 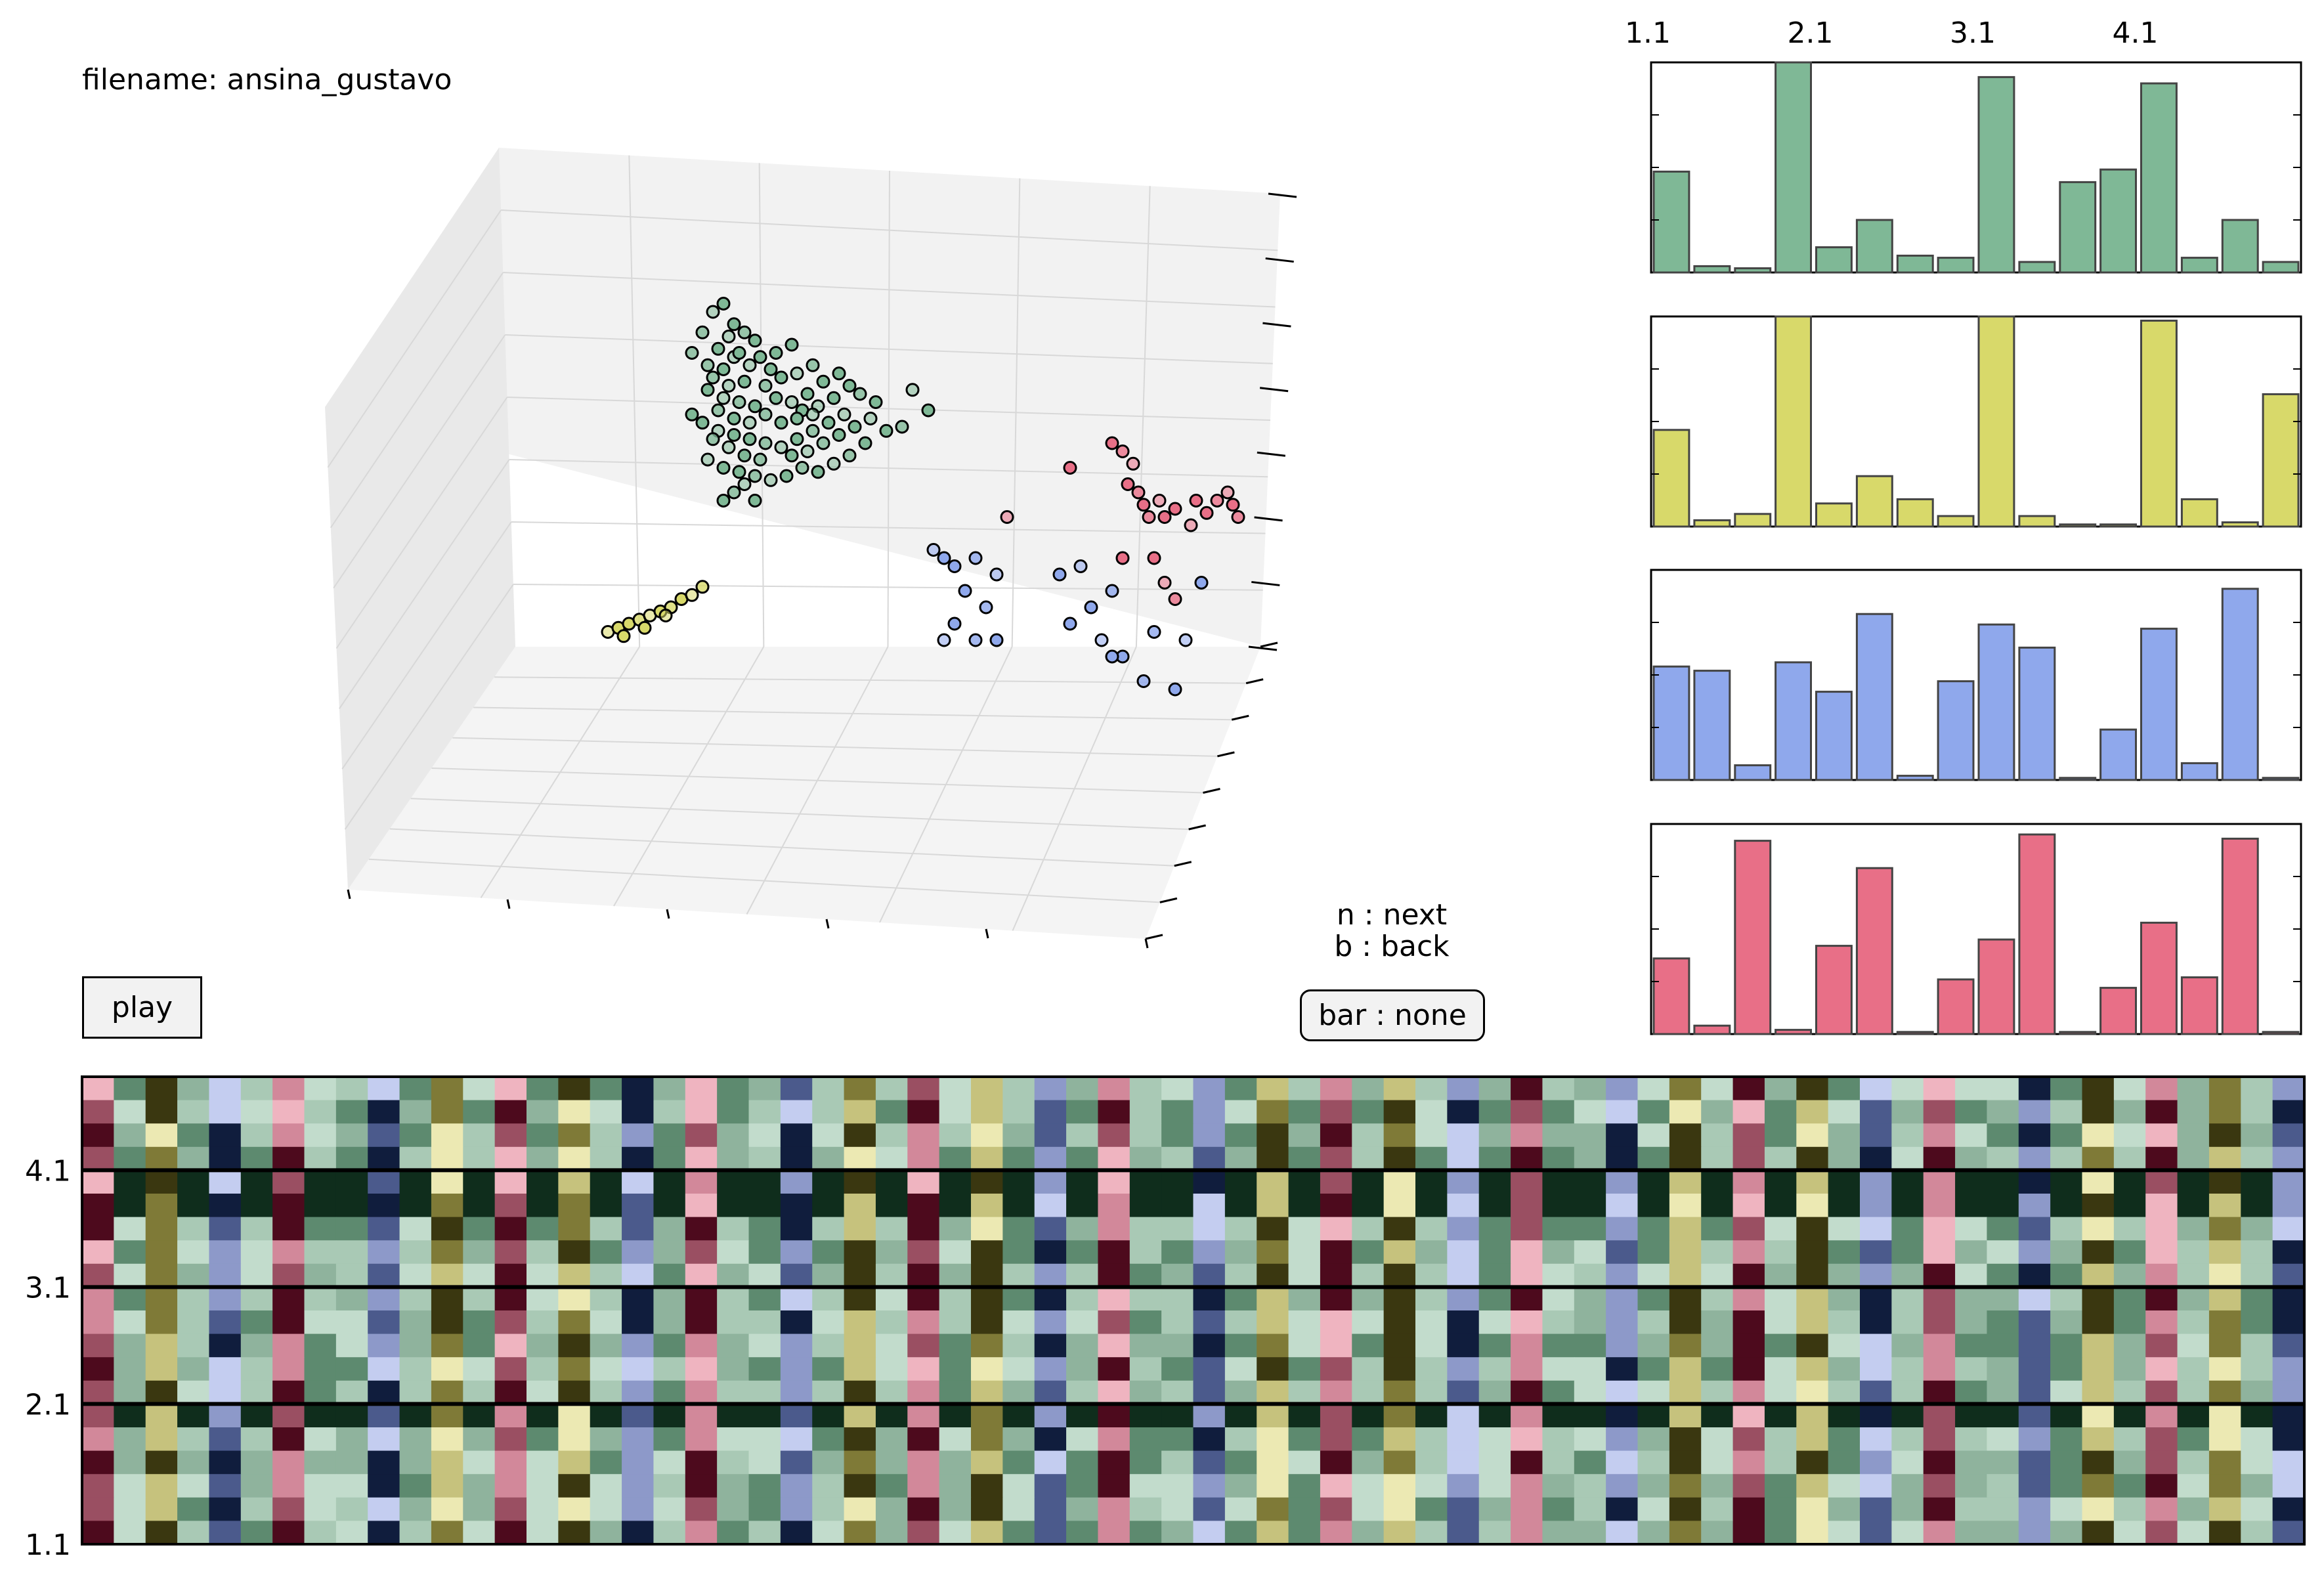 I want to click on grid-line, so click(x=429, y=707).